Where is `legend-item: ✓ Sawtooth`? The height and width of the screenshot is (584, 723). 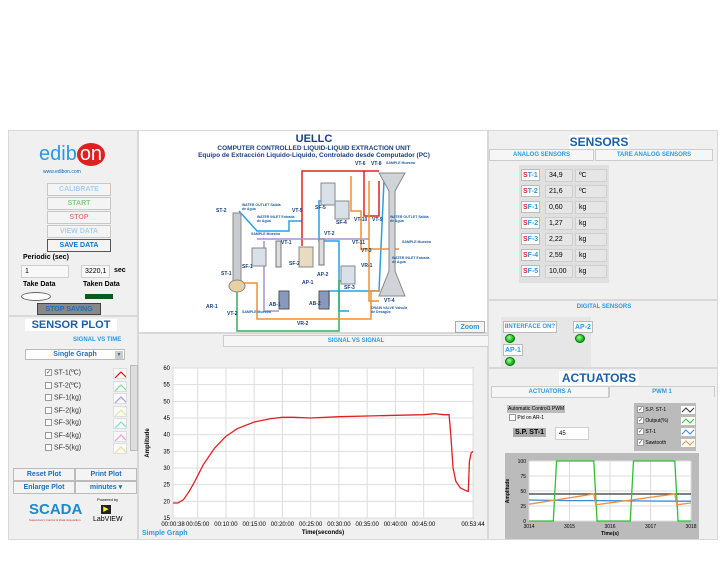
legend-item: ✓ Sawtooth is located at coordinates (666, 443).